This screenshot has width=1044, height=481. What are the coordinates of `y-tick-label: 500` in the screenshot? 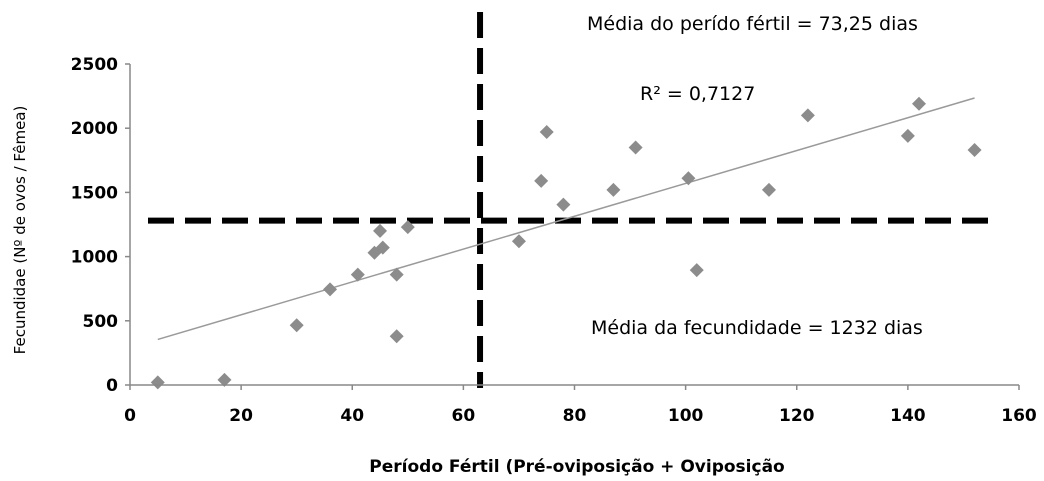 It's located at (101, 322).